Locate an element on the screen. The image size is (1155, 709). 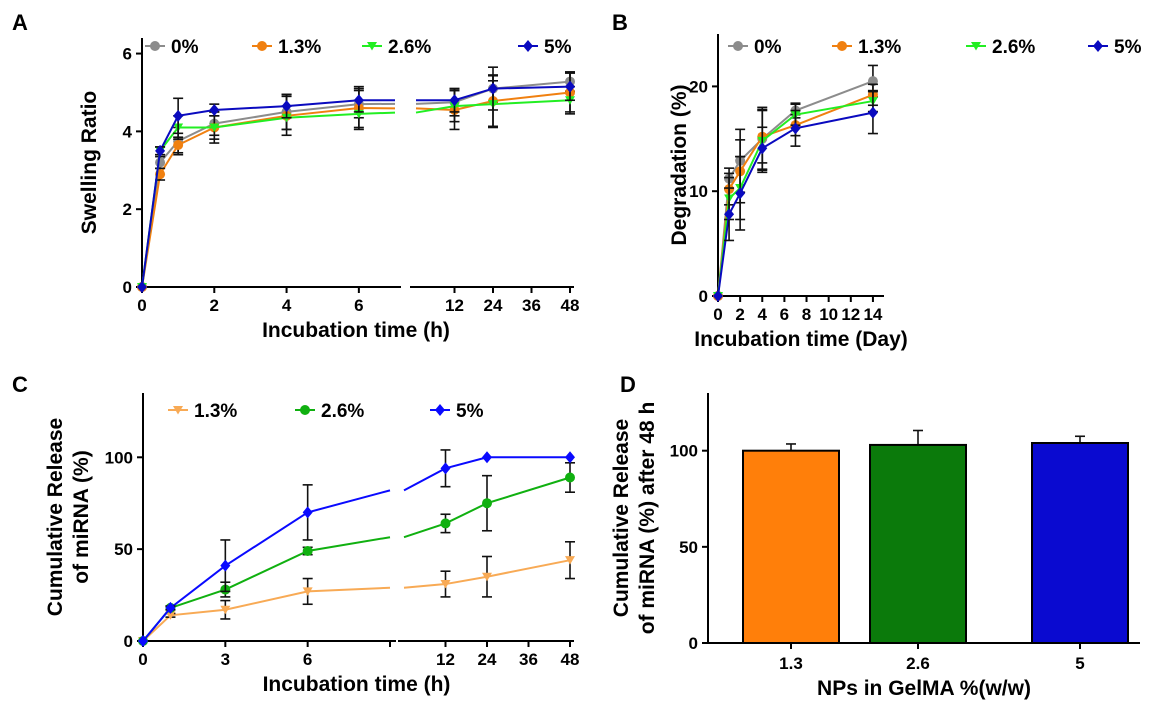
legend-label: 0% is located at coordinates (185, 47).